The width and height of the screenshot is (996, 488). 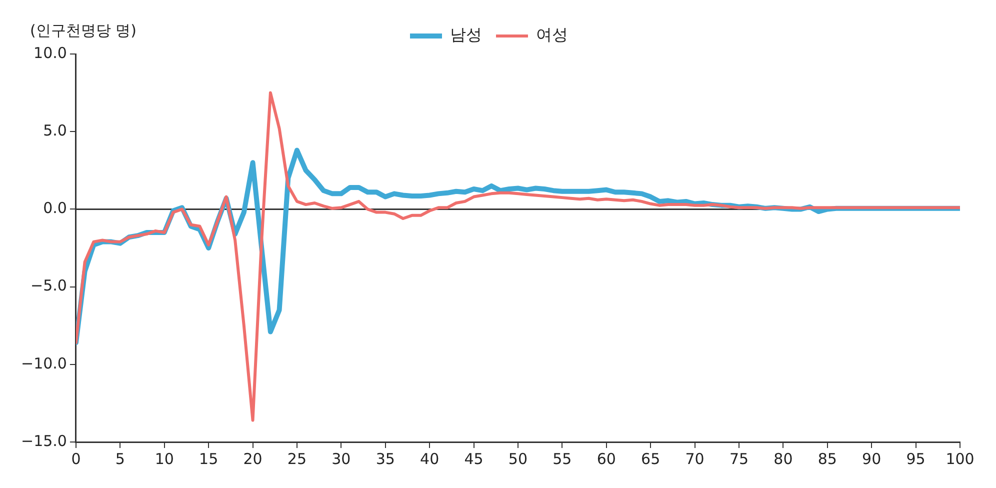 What do you see at coordinates (783, 459) in the screenshot?
I see `x-tick-label: 80` at bounding box center [783, 459].